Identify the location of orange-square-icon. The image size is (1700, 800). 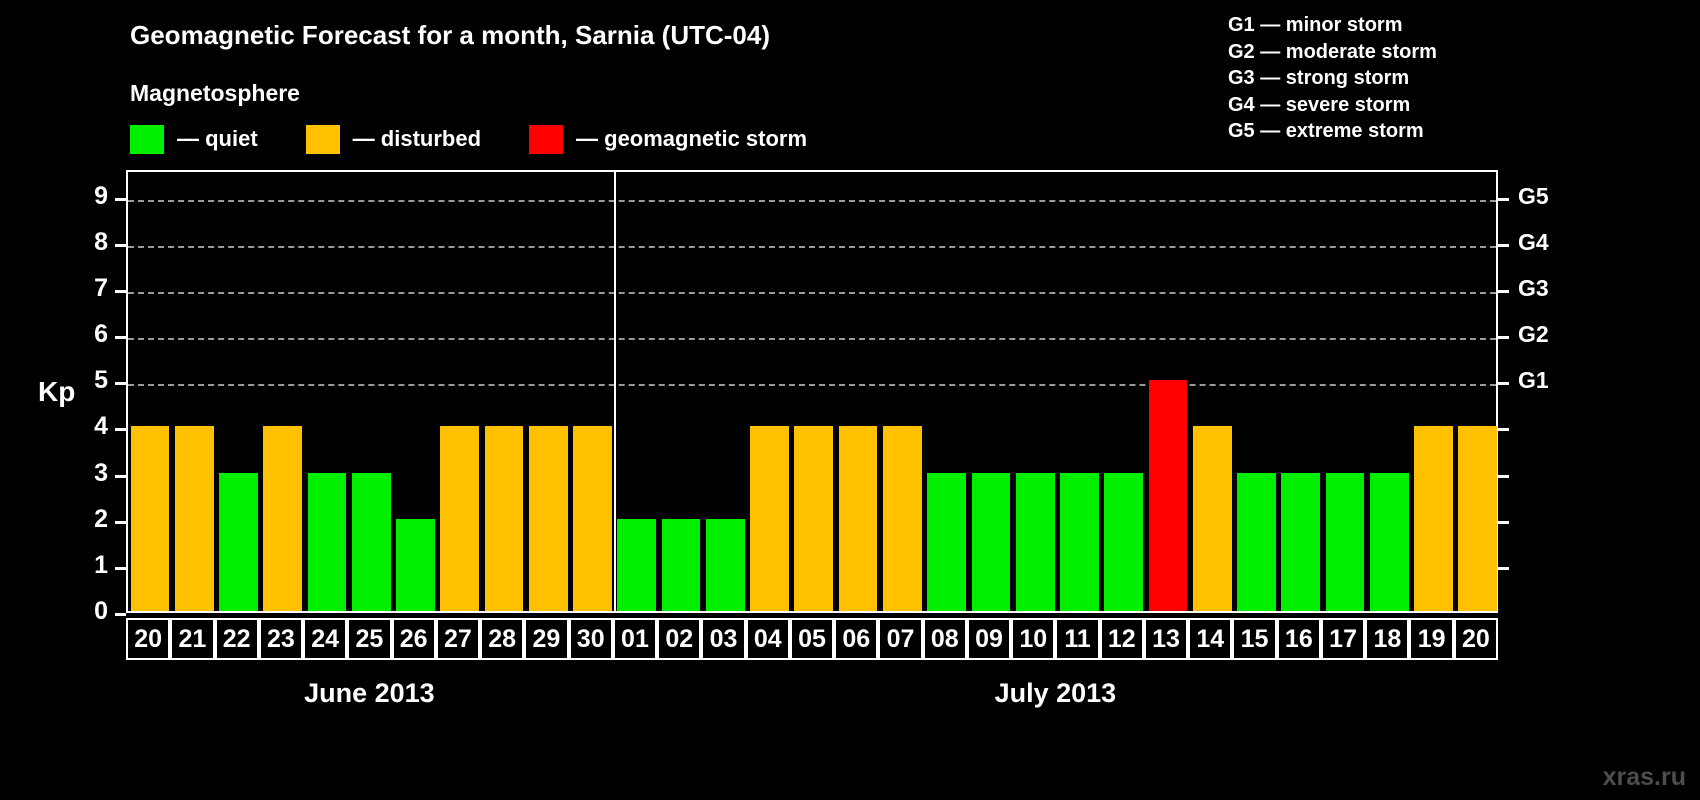
(322, 139).